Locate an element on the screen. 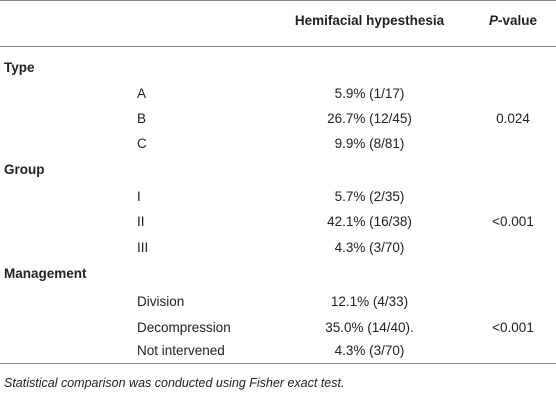 The image size is (556, 405). row-label: II is located at coordinates (141, 221).